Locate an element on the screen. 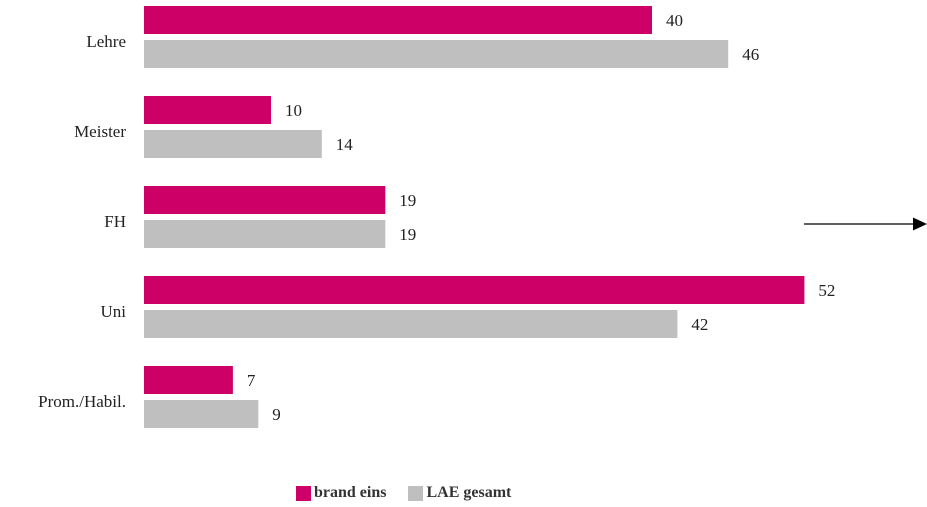  category-label-lehre: Lehre is located at coordinates (106, 41).